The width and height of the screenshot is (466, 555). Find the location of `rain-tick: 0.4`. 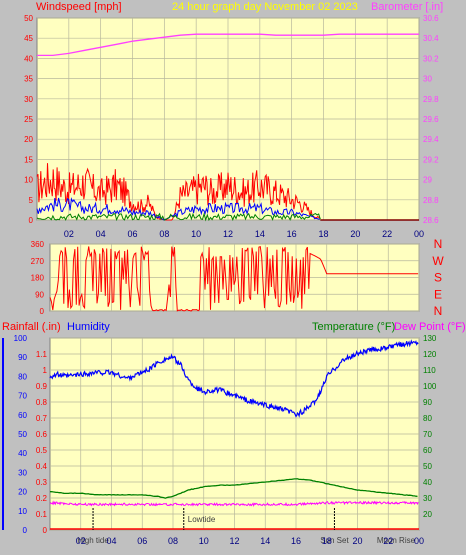

rain-tick: 0.4 is located at coordinates (42, 466).